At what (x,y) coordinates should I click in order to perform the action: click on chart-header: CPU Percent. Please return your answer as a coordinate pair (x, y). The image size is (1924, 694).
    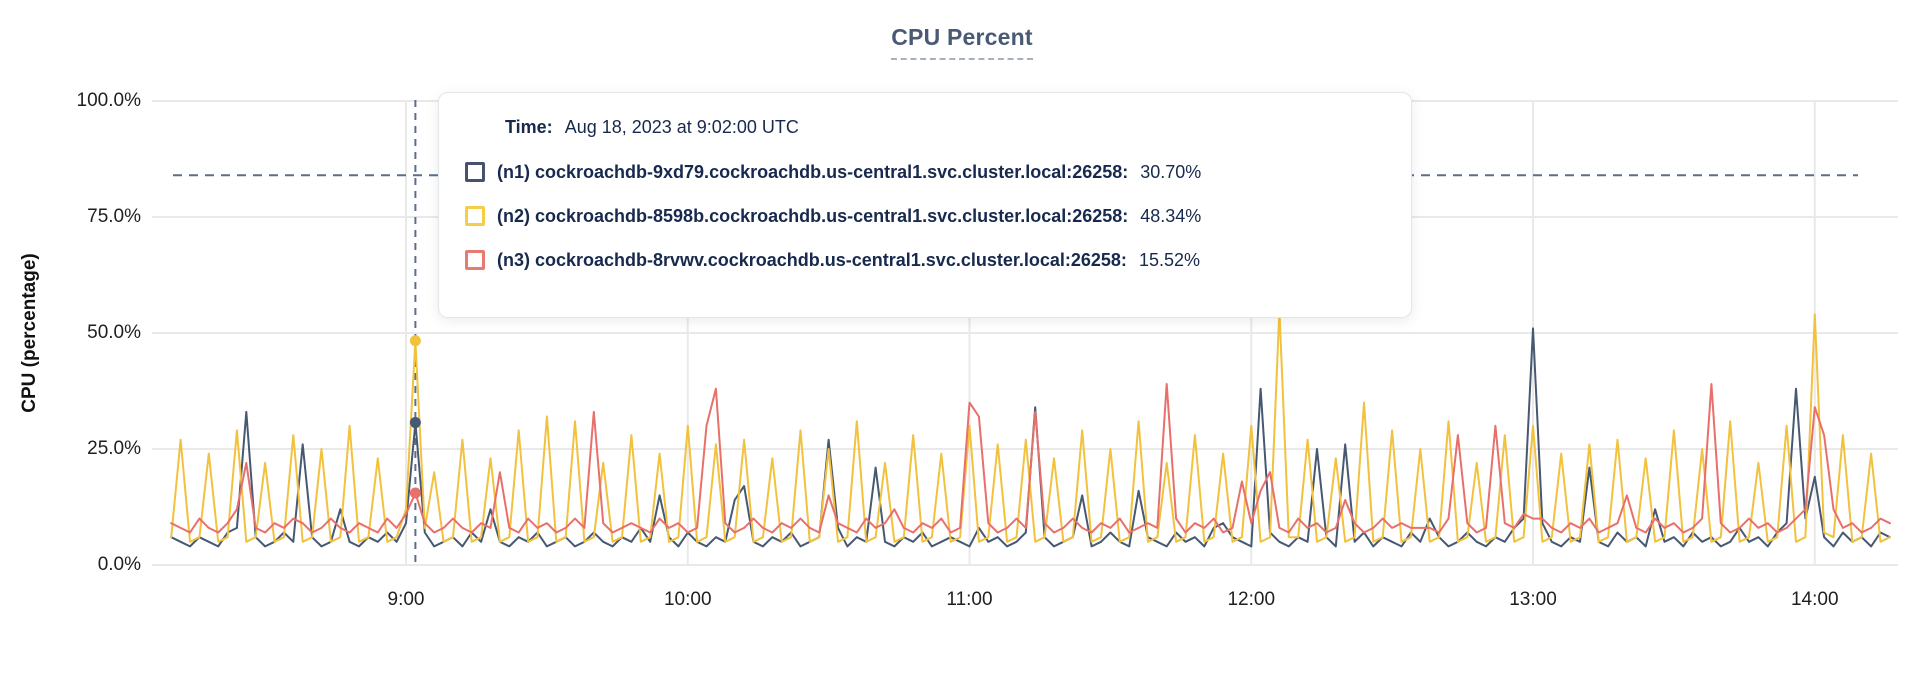
    Looking at the image, I should click on (962, 42).